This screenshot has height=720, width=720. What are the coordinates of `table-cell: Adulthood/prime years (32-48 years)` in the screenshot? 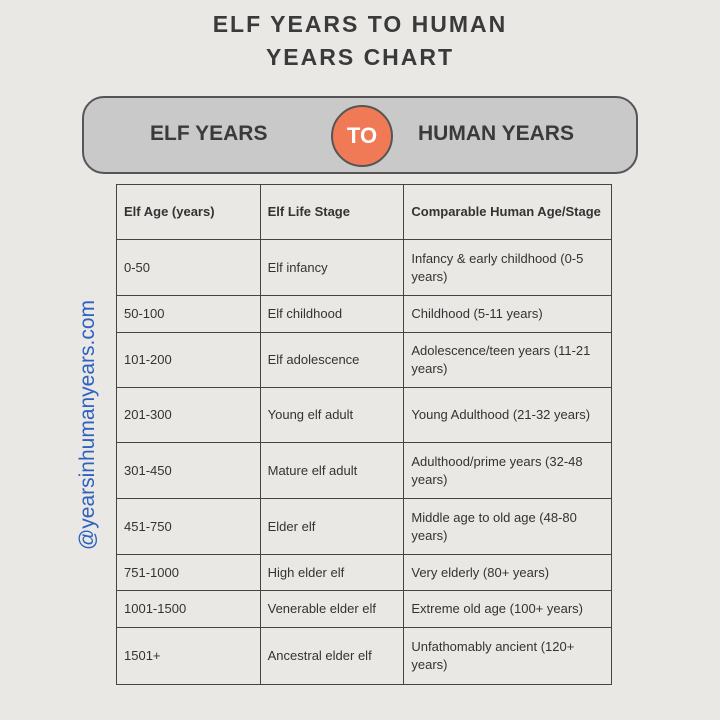 It's located at (507, 470).